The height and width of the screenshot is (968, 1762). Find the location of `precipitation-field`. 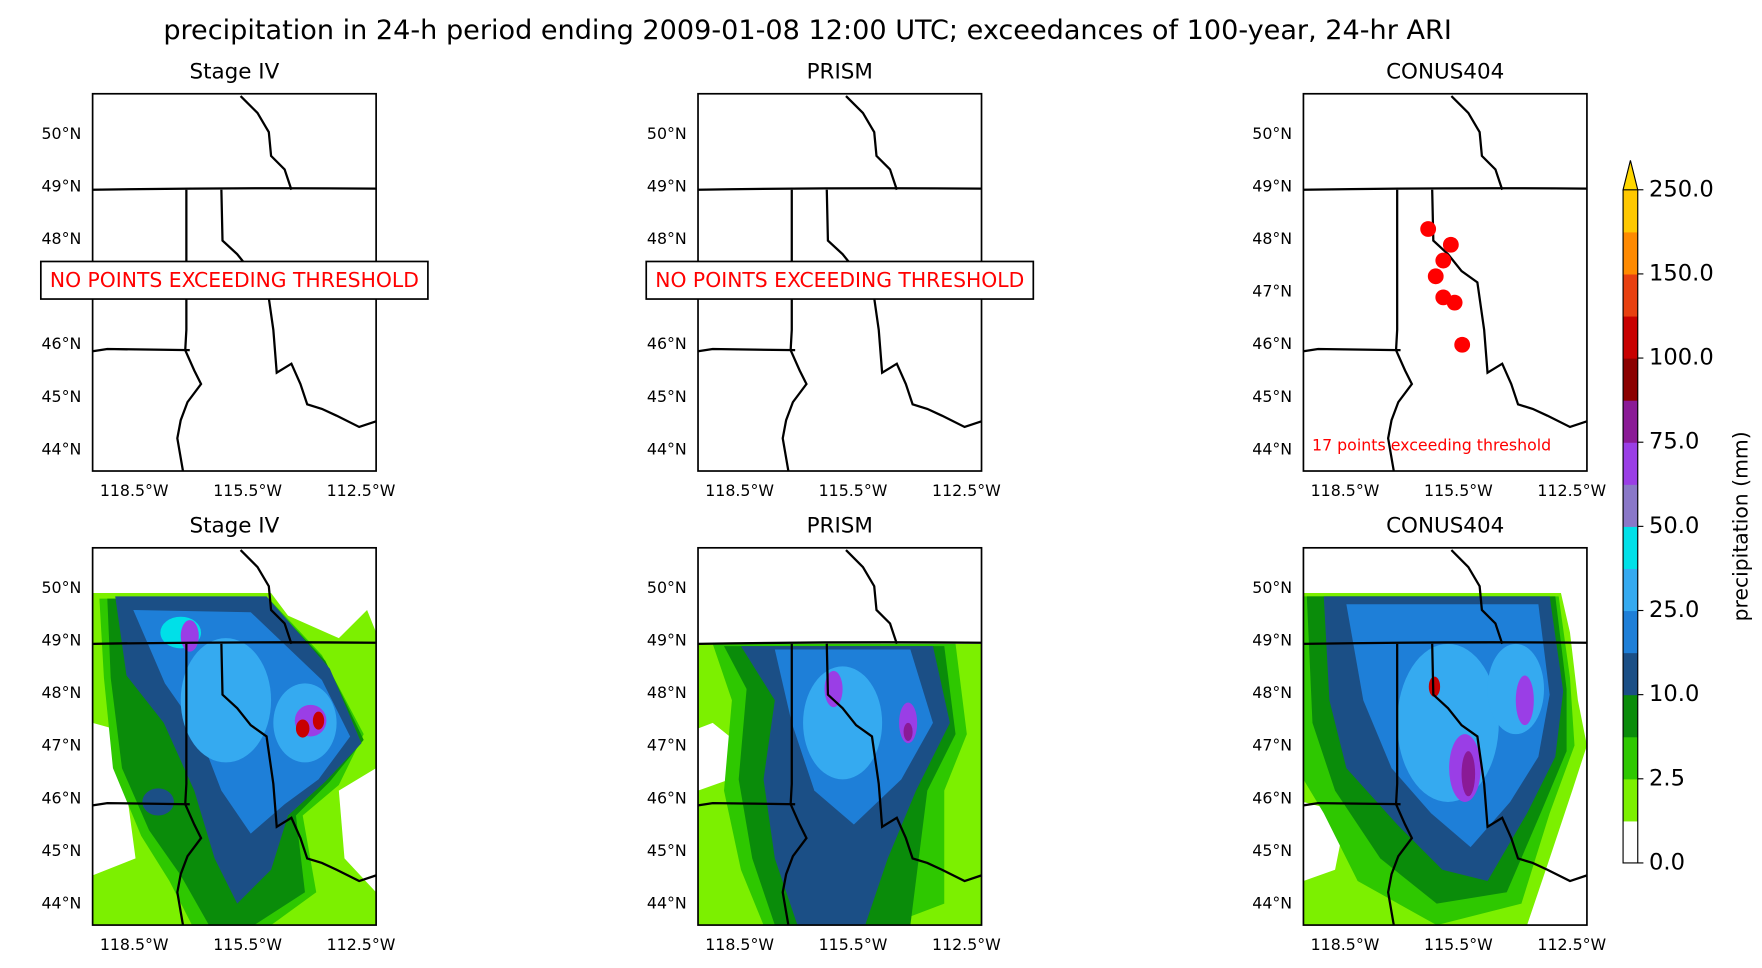

precipitation-field is located at coordinates (840, 784).